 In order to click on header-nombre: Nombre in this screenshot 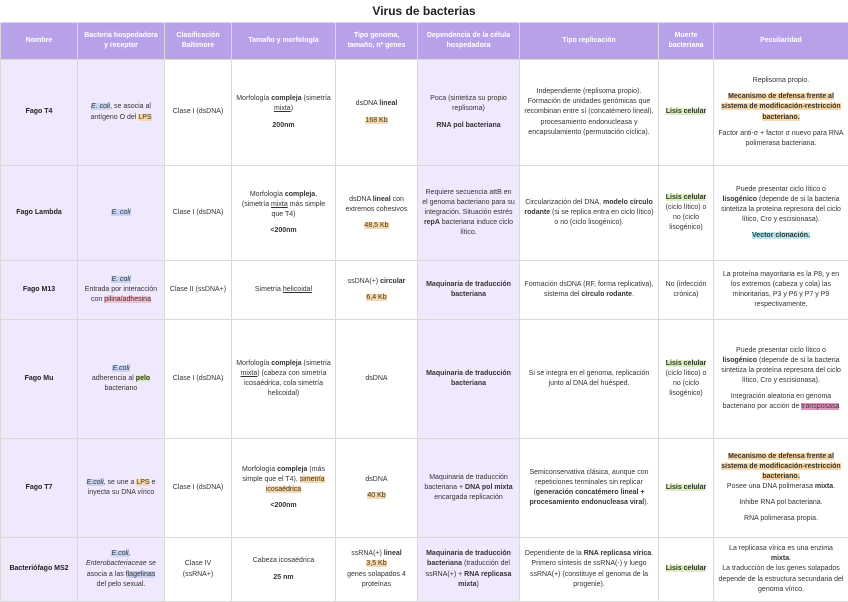, I will do `click(39, 41)`.